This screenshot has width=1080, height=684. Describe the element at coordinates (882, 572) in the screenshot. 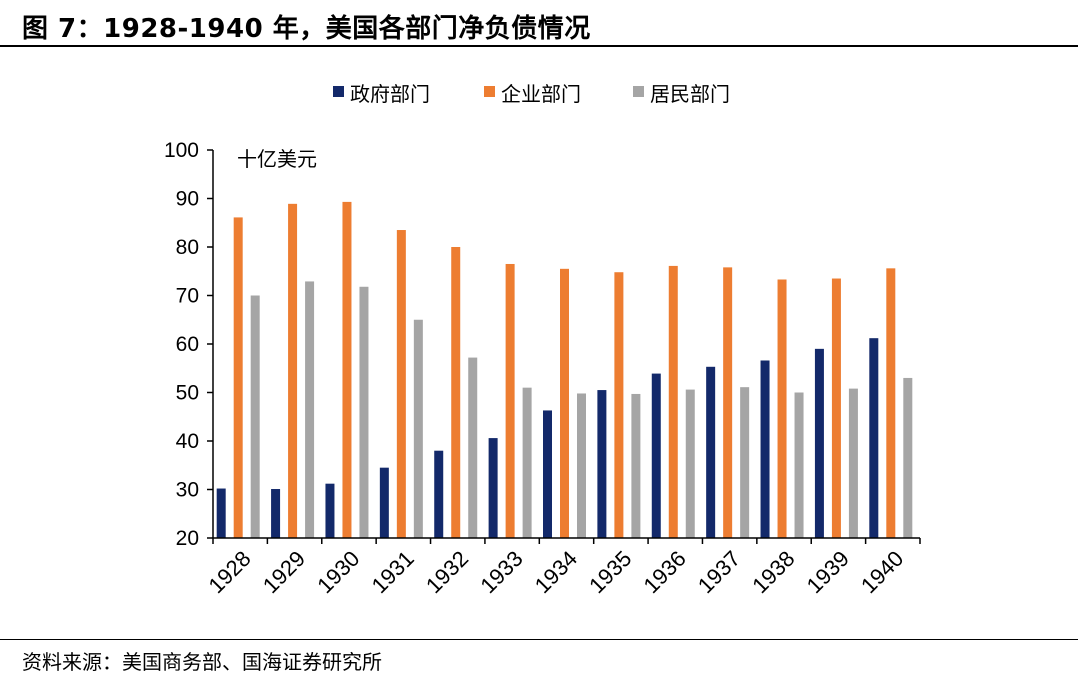

I see `x-tick-label: 1940` at that location.